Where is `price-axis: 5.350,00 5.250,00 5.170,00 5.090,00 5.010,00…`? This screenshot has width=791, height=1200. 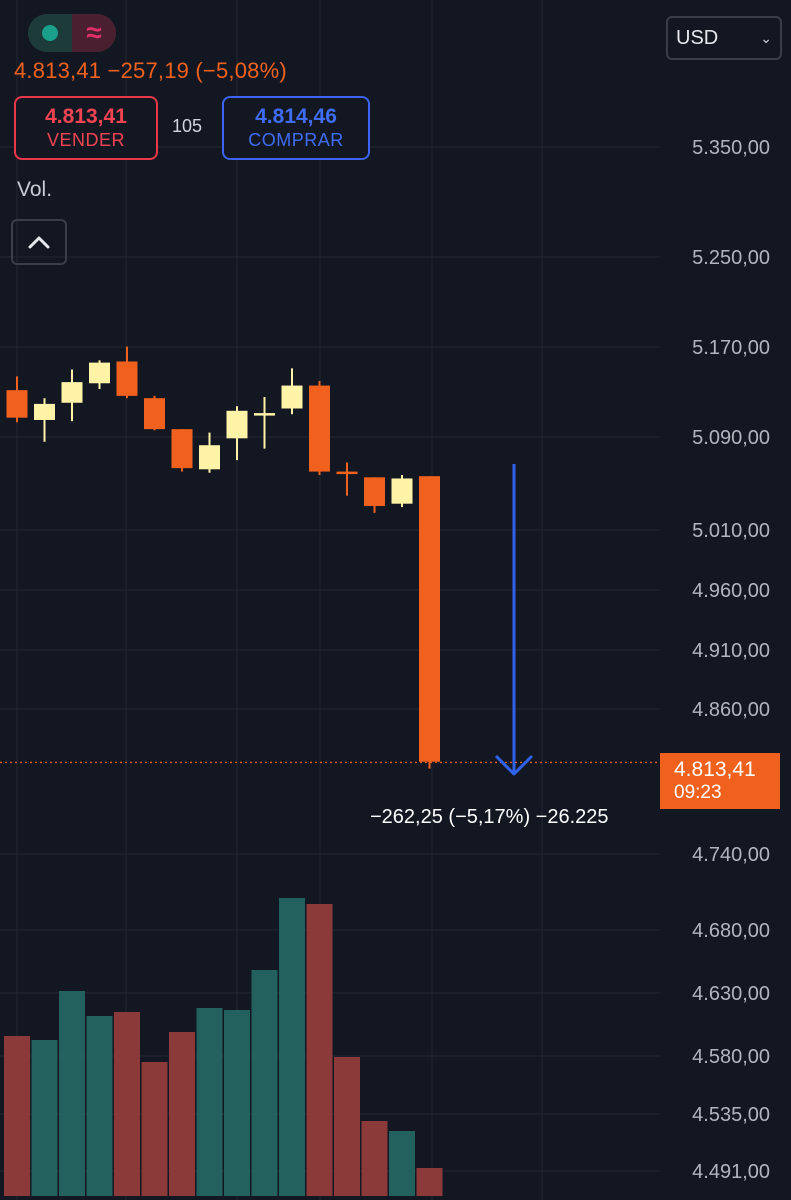 price-axis: 5.350,00 5.250,00 5.170,00 5.090,00 5.010,00… is located at coordinates (731, 660).